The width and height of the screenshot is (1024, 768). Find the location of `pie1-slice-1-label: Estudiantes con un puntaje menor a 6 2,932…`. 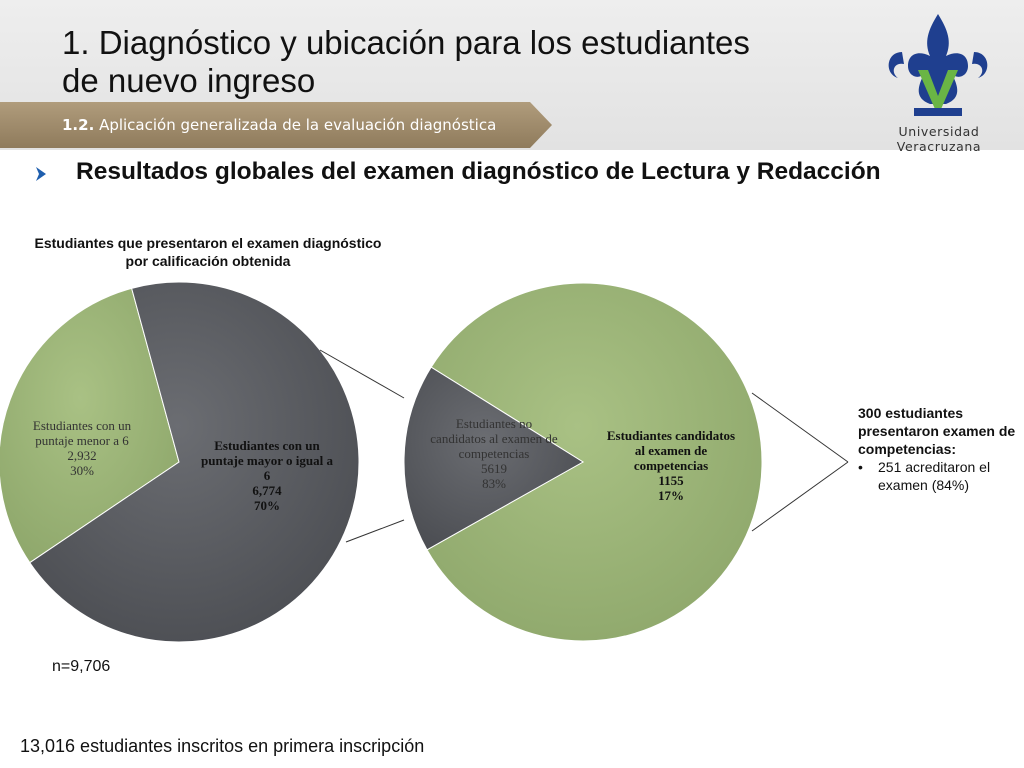

pie1-slice-1-label: Estudiantes con un puntaje menor a 6 2,932… is located at coordinates (82, 448).